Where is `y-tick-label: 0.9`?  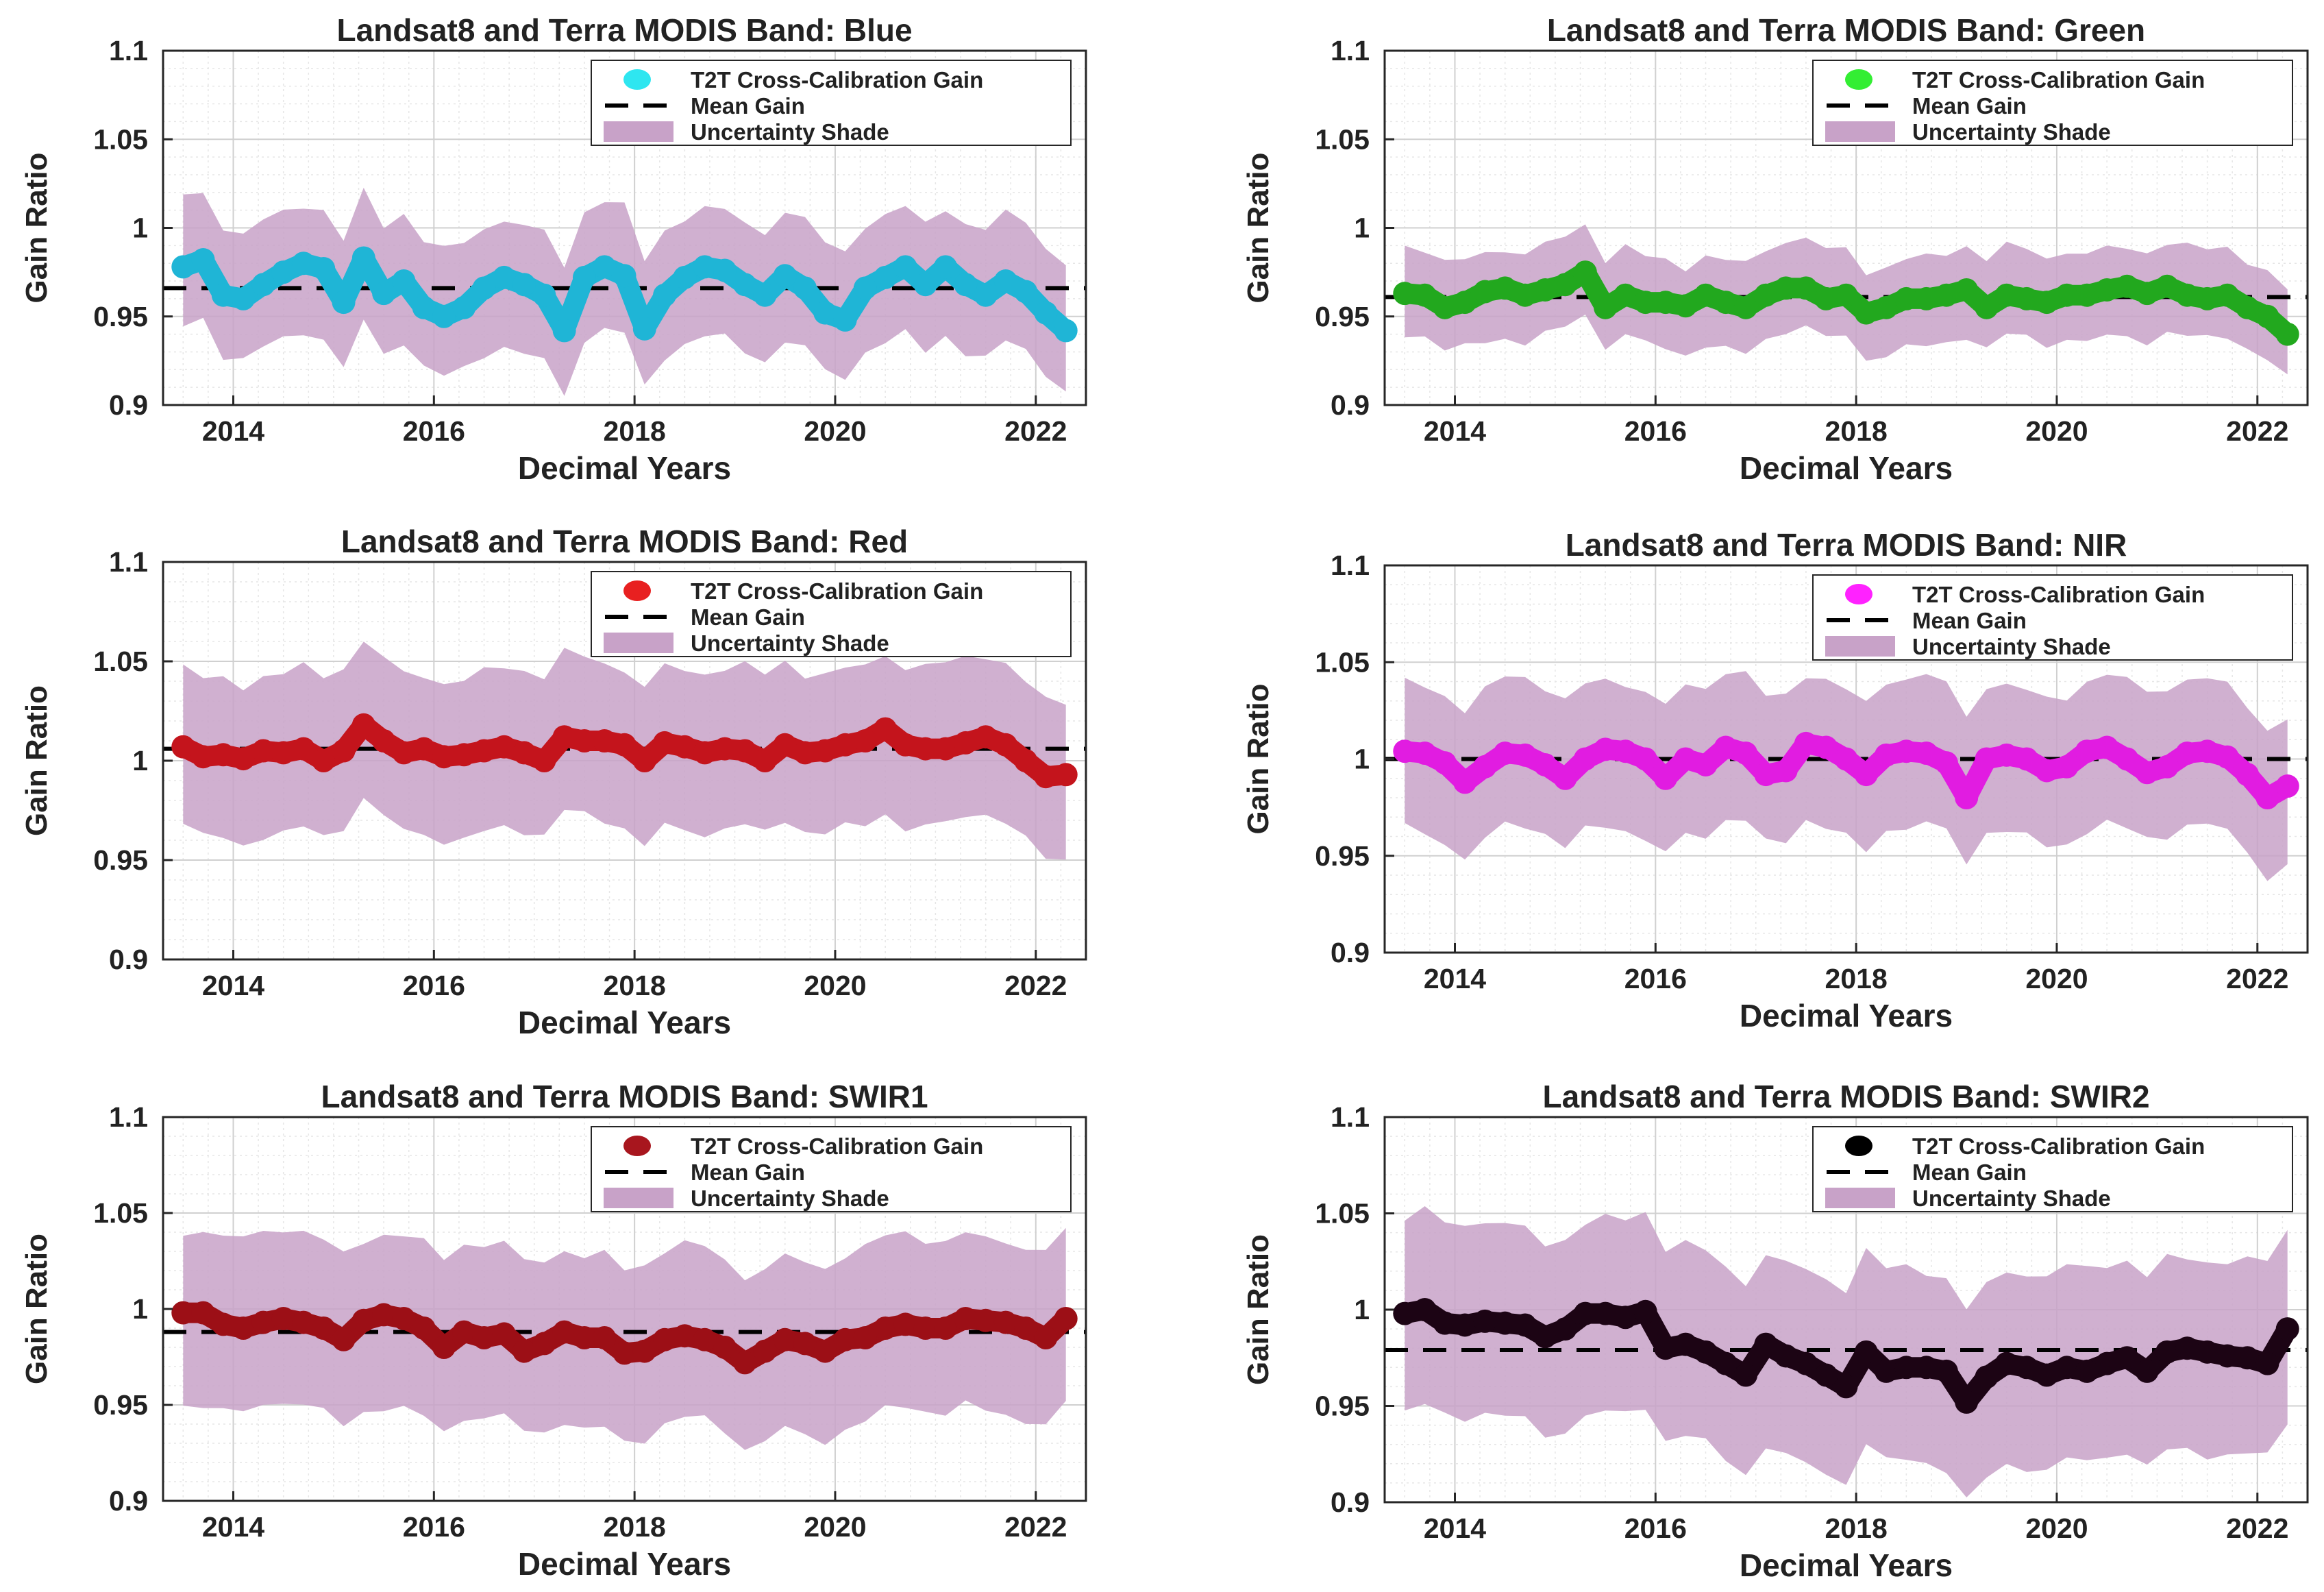 y-tick-label: 0.9 is located at coordinates (128, 405).